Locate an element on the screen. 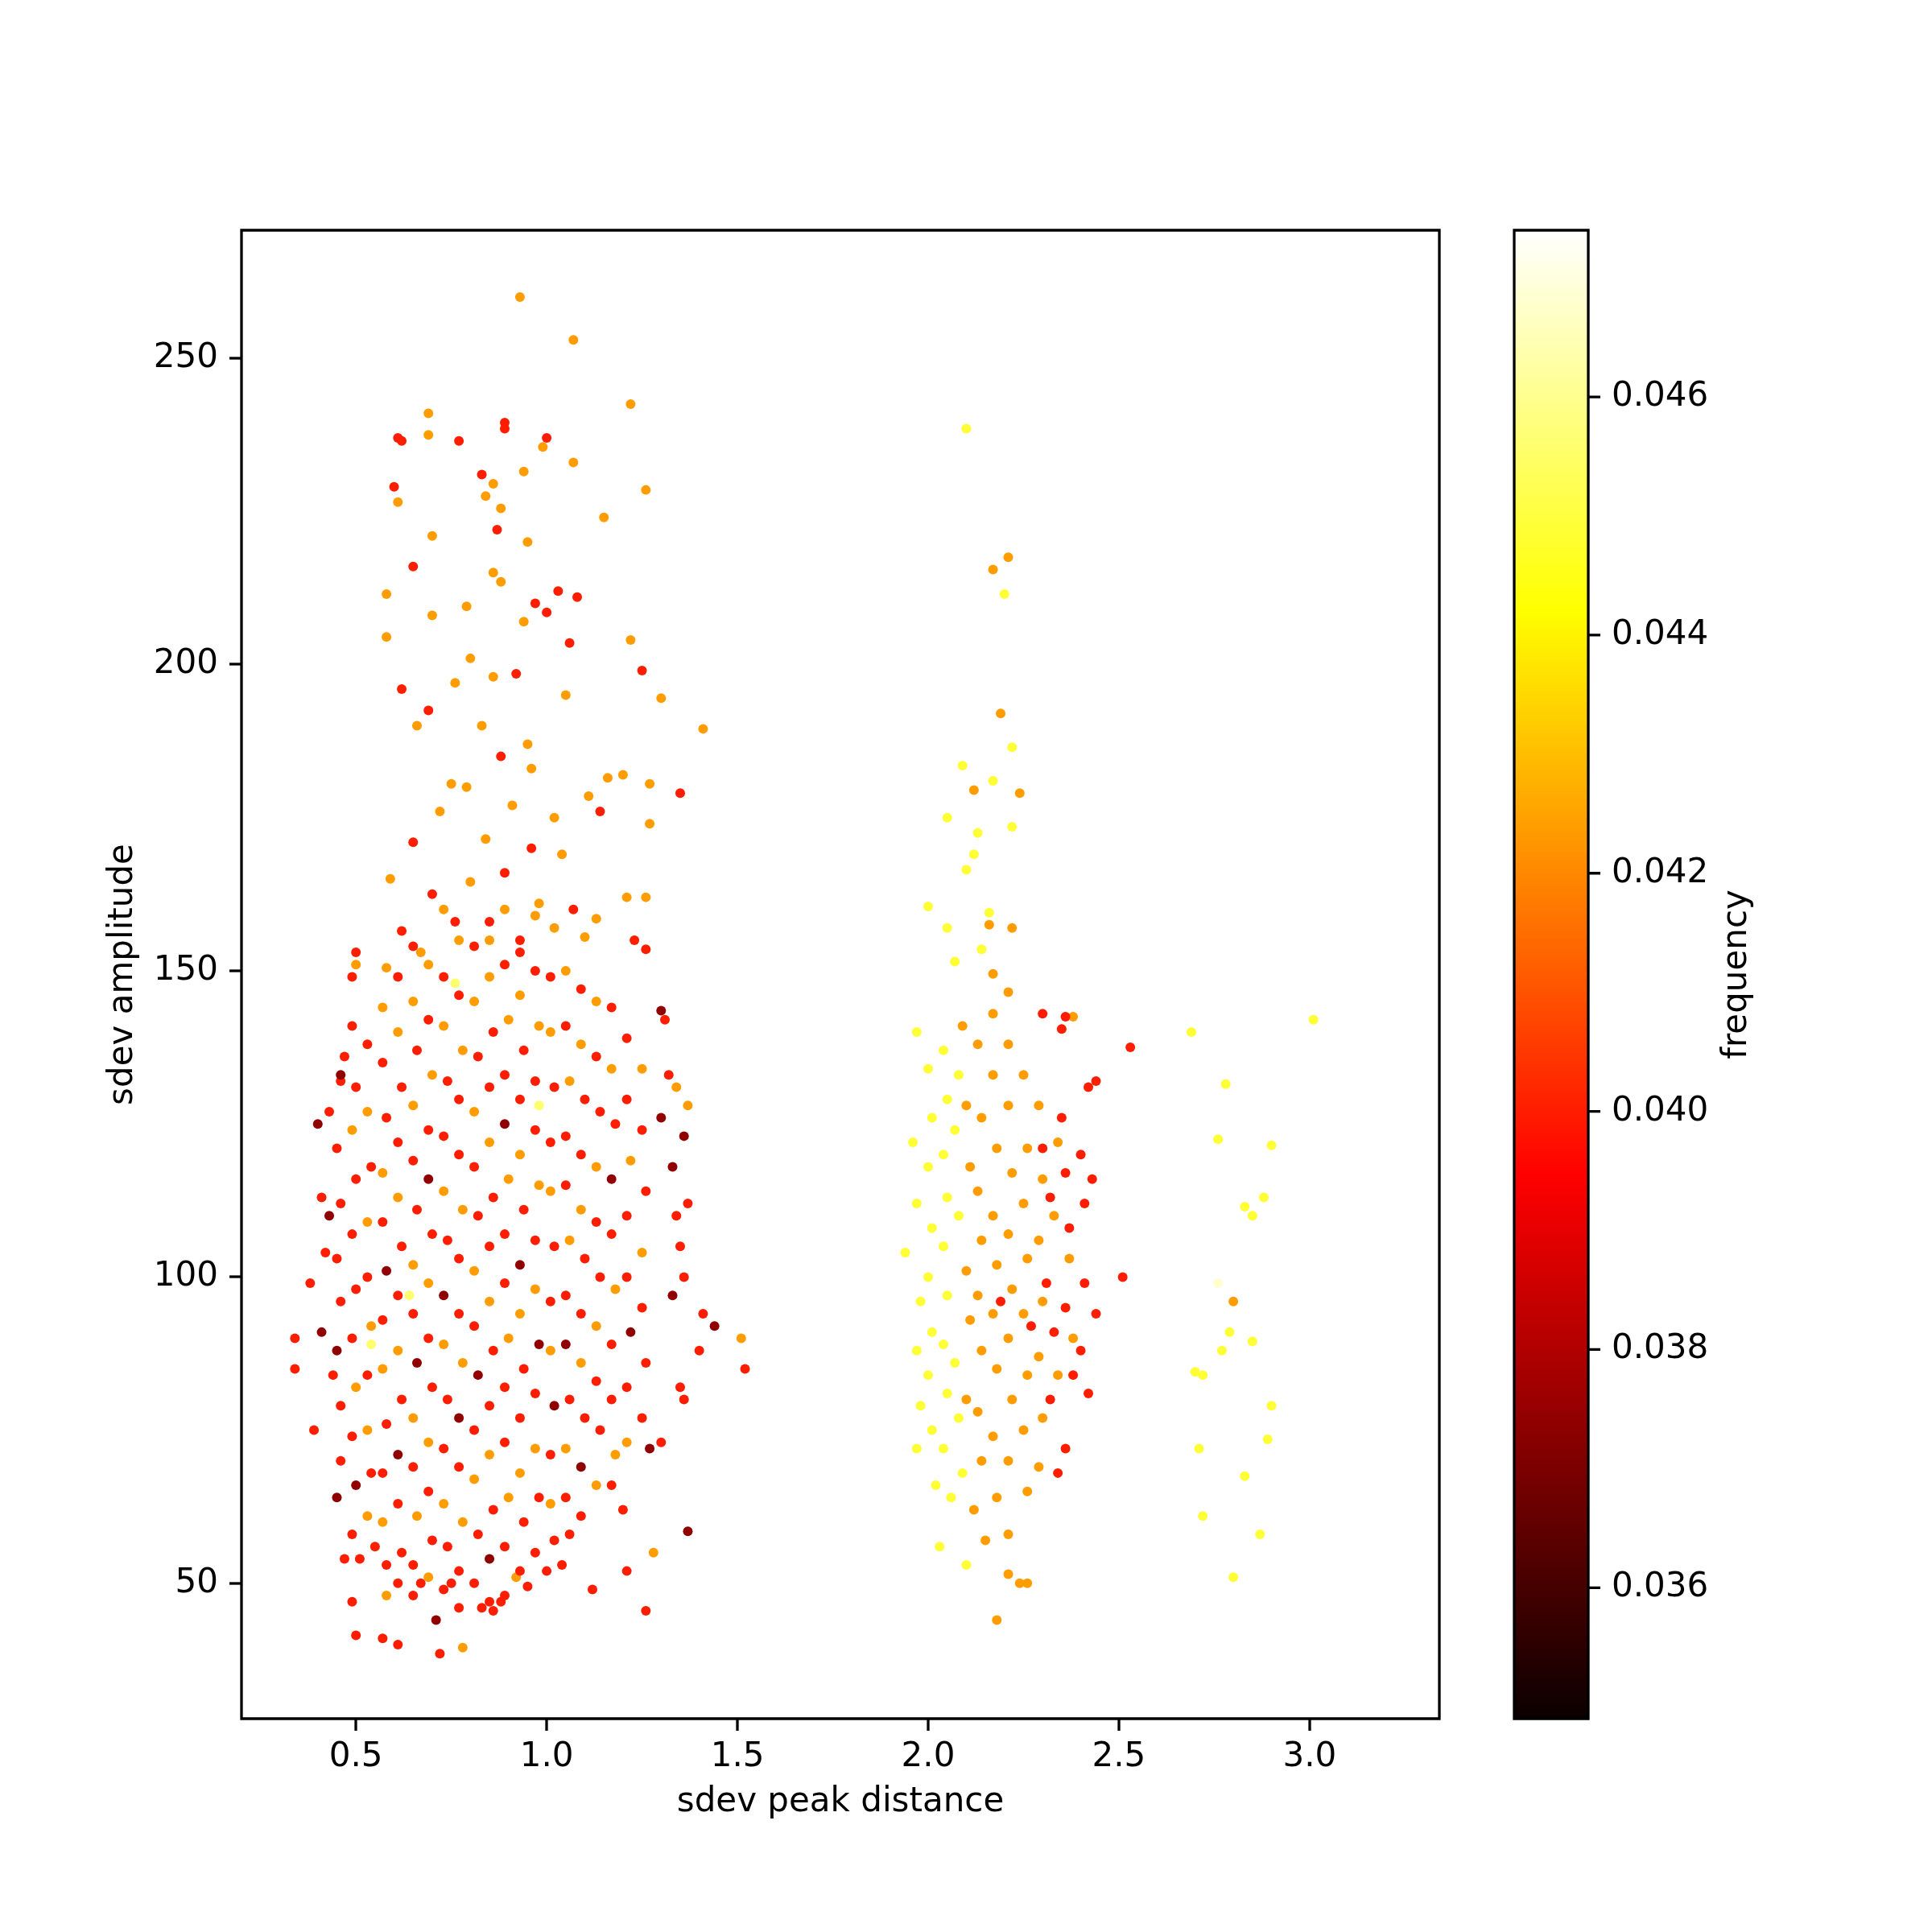 The image size is (1932, 1932). x-tick-label: 2.5 is located at coordinates (1119, 1755).